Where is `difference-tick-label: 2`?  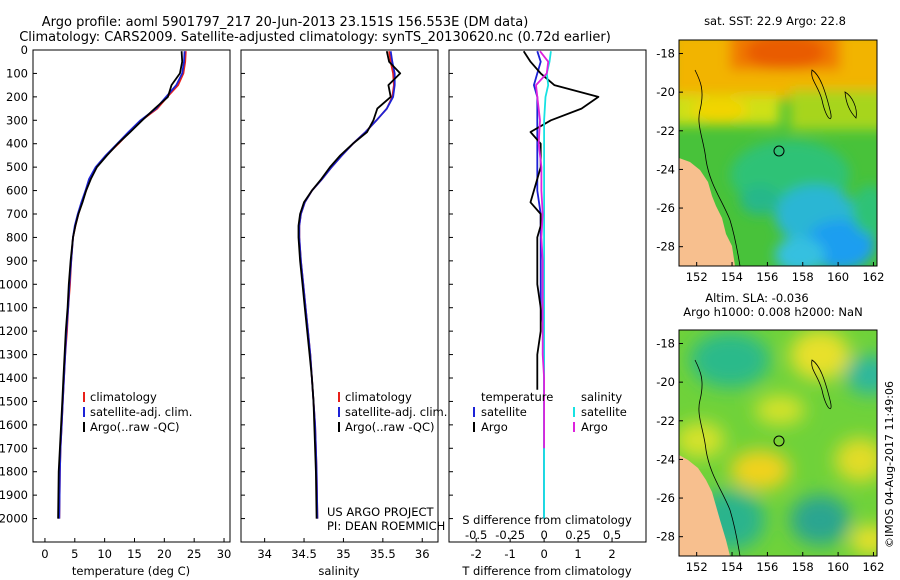 difference-tick-label: 2 is located at coordinates (611, 554).